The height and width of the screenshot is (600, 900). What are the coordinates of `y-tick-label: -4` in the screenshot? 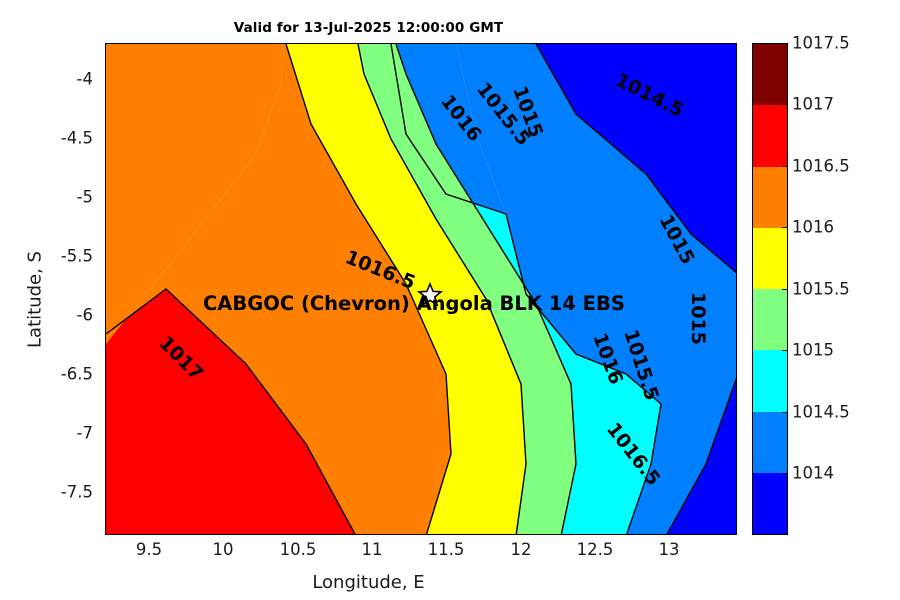 It's located at (84, 79).